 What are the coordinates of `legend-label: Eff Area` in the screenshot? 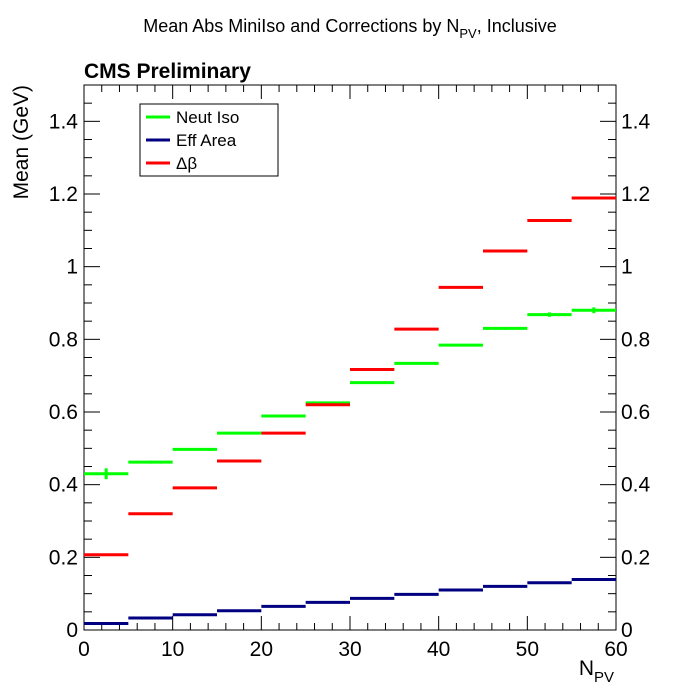 It's located at (206, 140).